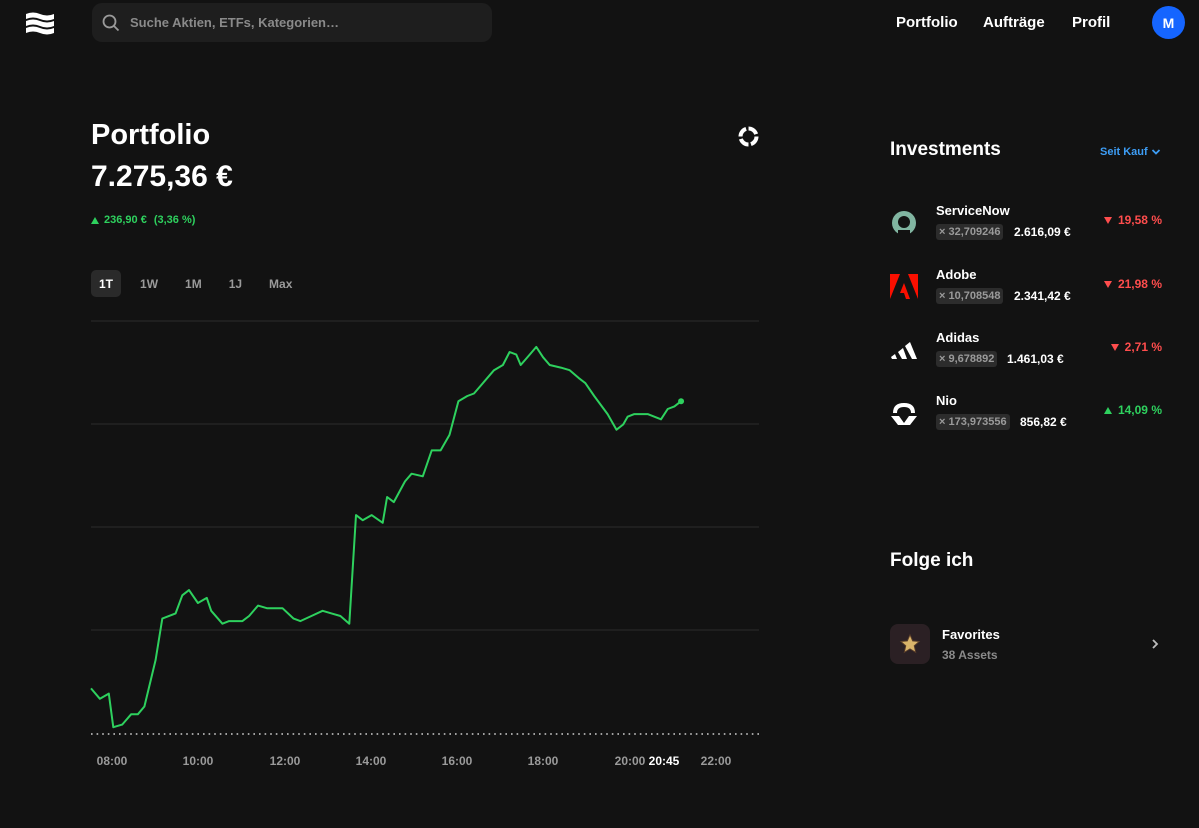  I want to click on nav-orders: Aufträge, so click(1014, 22).